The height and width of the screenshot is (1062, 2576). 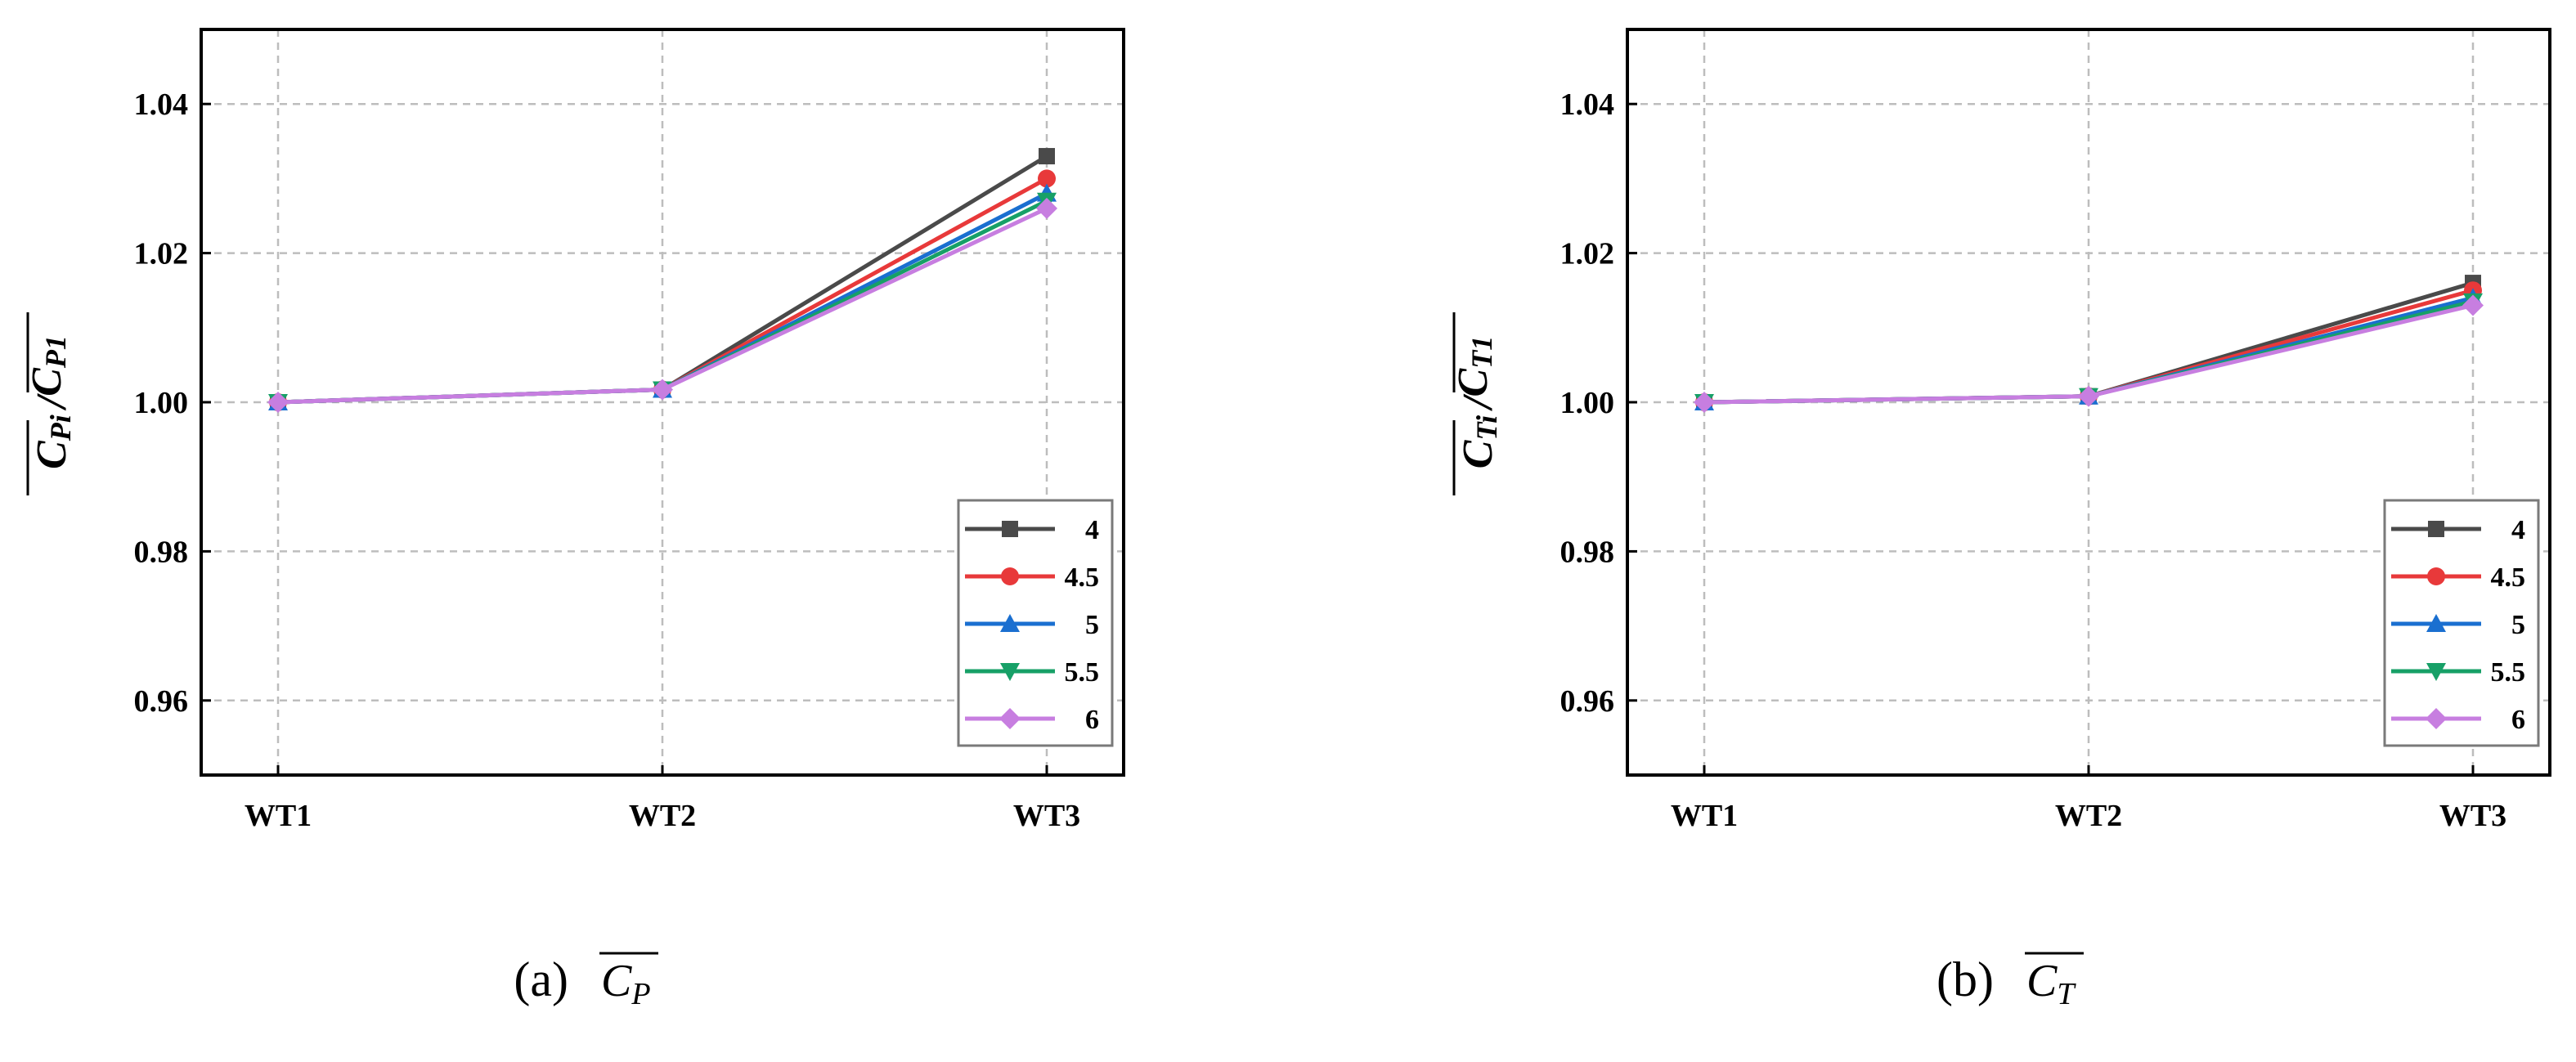 I want to click on y-label-num_sub: Ti, so click(x=1486, y=428).